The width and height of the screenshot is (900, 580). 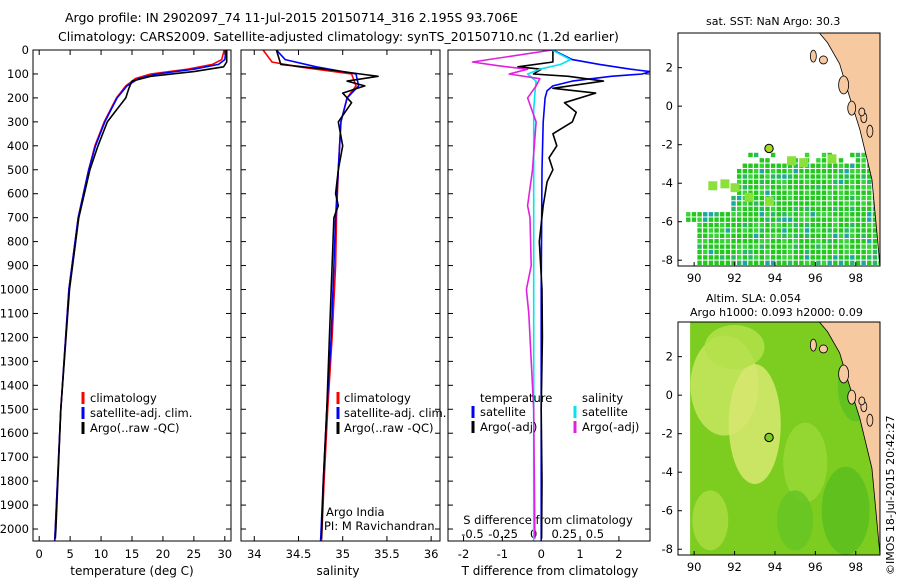 What do you see at coordinates (785, 438) in the screenshot?
I see `sla-map-content` at bounding box center [785, 438].